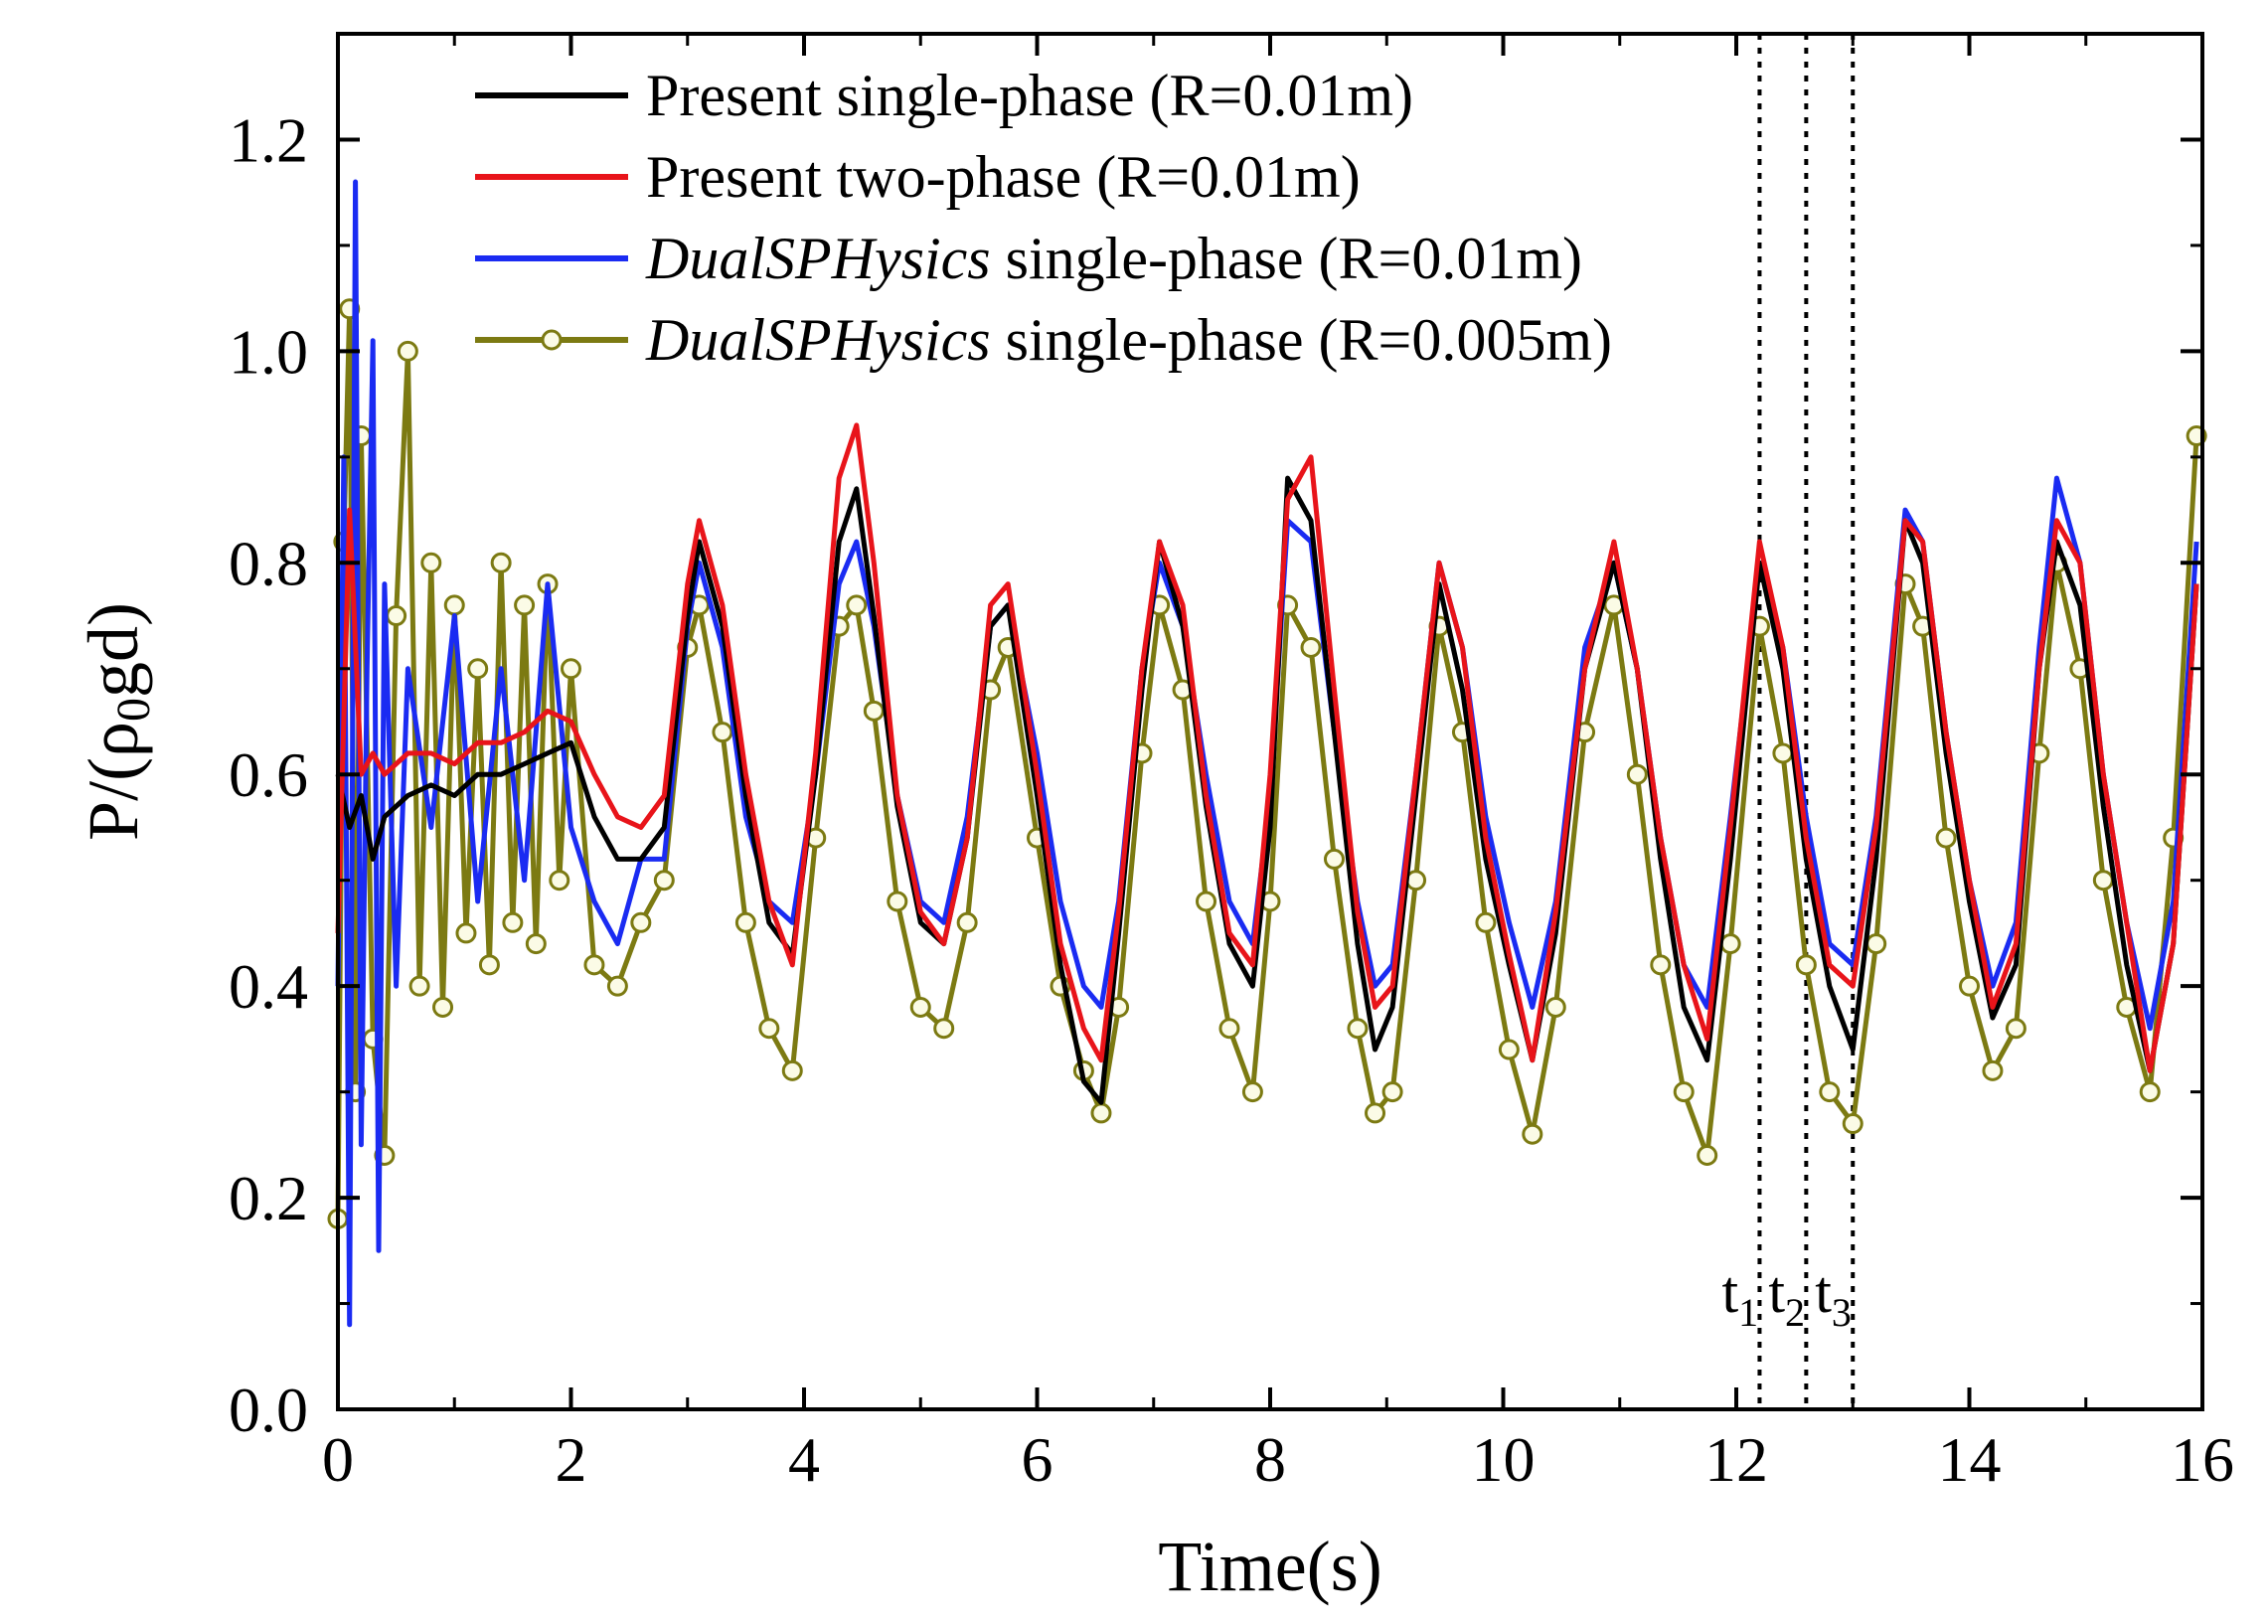  I want to click on y-axis-title-end: gd), so click(114, 650).